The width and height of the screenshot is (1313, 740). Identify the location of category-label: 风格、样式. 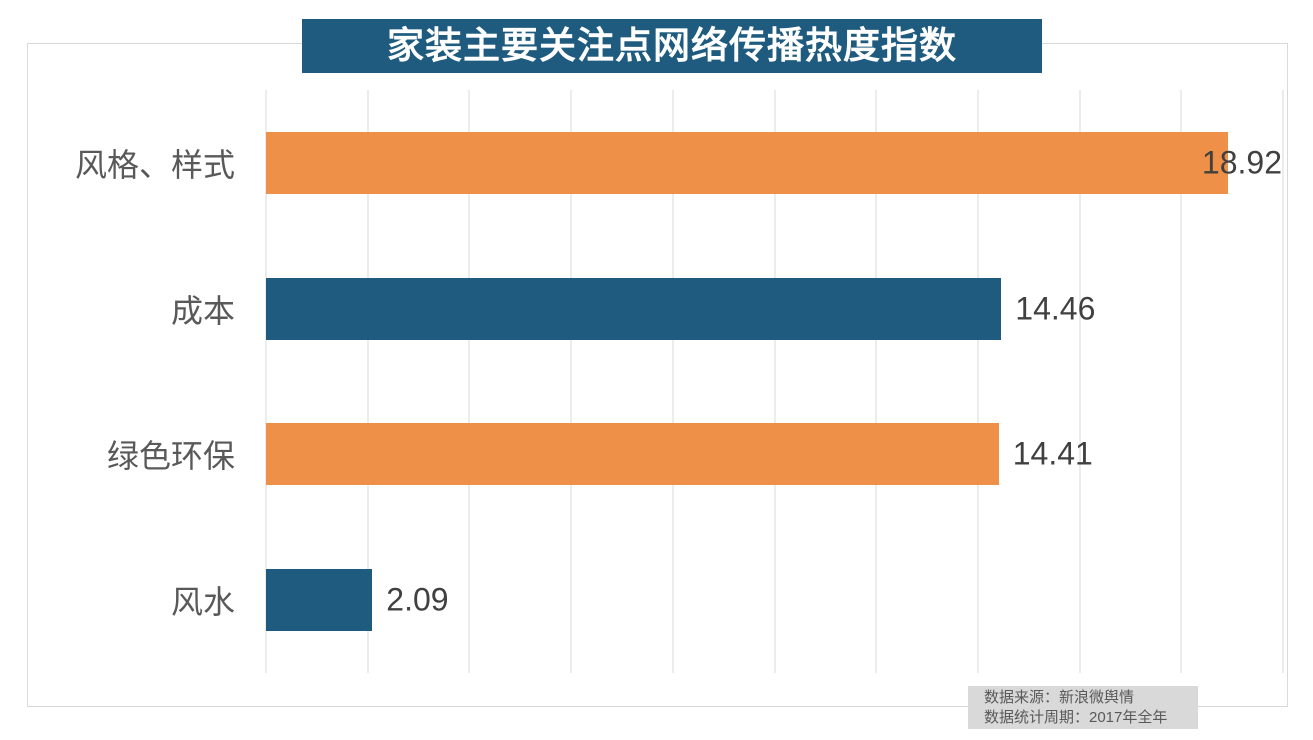
(154, 164).